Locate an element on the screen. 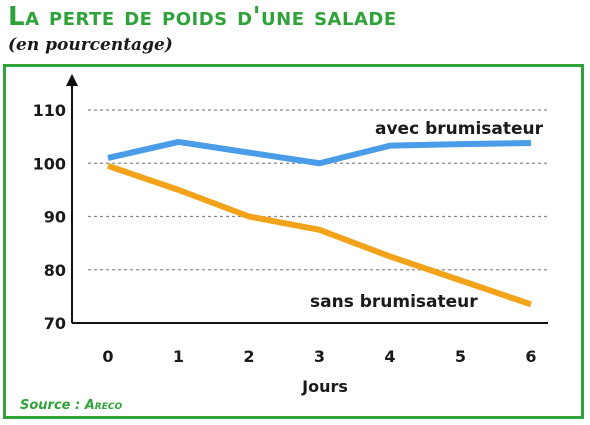 This screenshot has width=590, height=425. series-label-avec-brumisateur: avec brumisateur is located at coordinates (459, 129).